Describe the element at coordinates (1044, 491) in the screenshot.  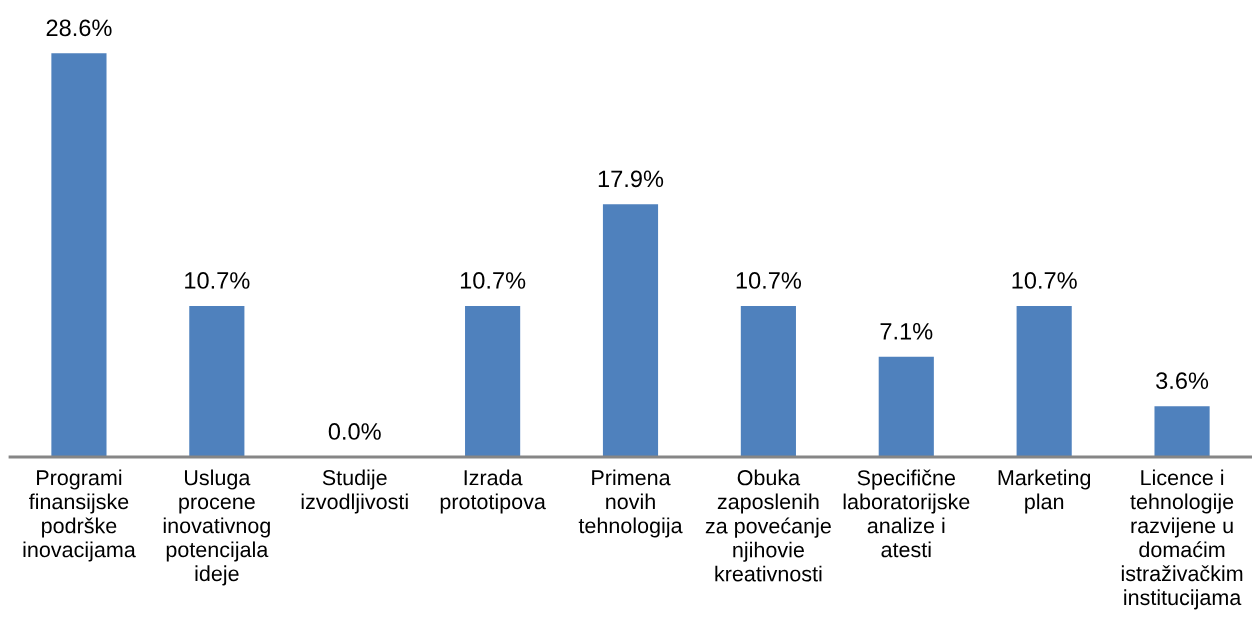
I see `x-tick-label: Marketing plan` at that location.